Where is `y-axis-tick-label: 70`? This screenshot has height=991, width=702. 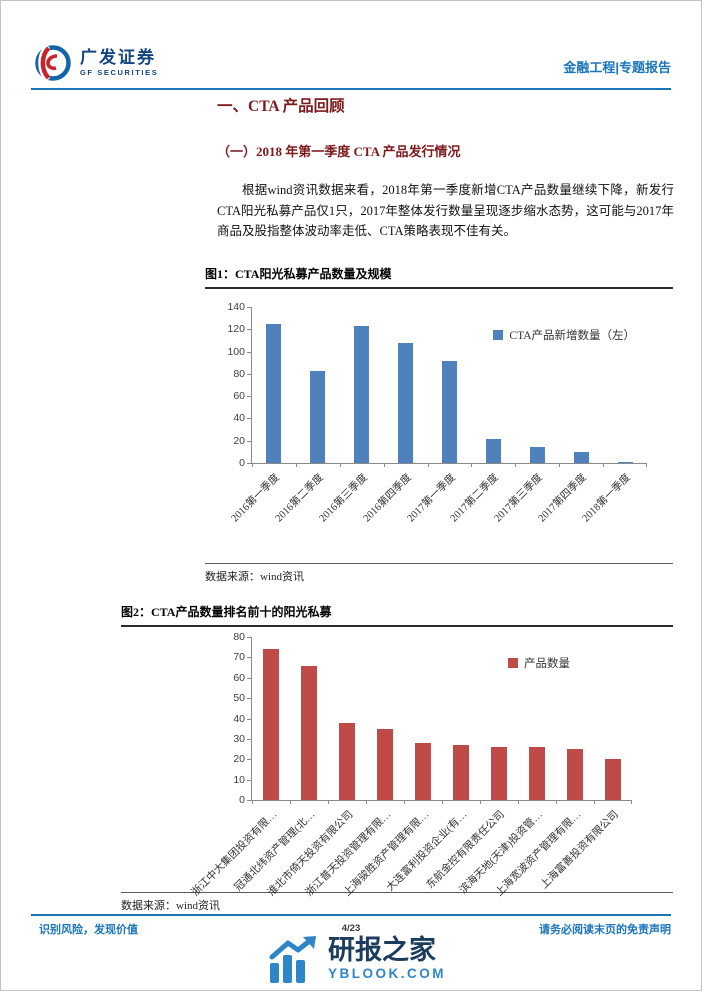
y-axis-tick-label: 70 is located at coordinates (239, 657).